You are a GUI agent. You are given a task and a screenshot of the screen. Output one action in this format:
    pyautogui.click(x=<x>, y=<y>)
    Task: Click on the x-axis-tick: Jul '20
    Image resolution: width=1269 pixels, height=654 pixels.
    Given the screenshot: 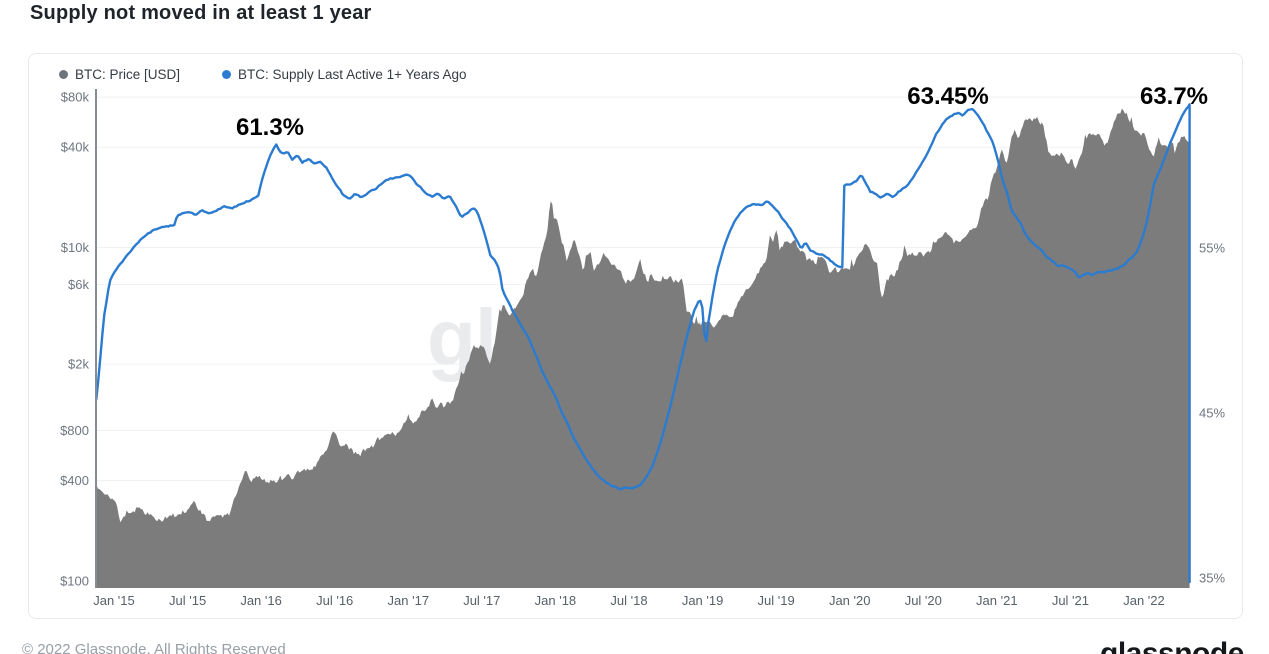 What is the action you would take?
    pyautogui.click(x=923, y=600)
    